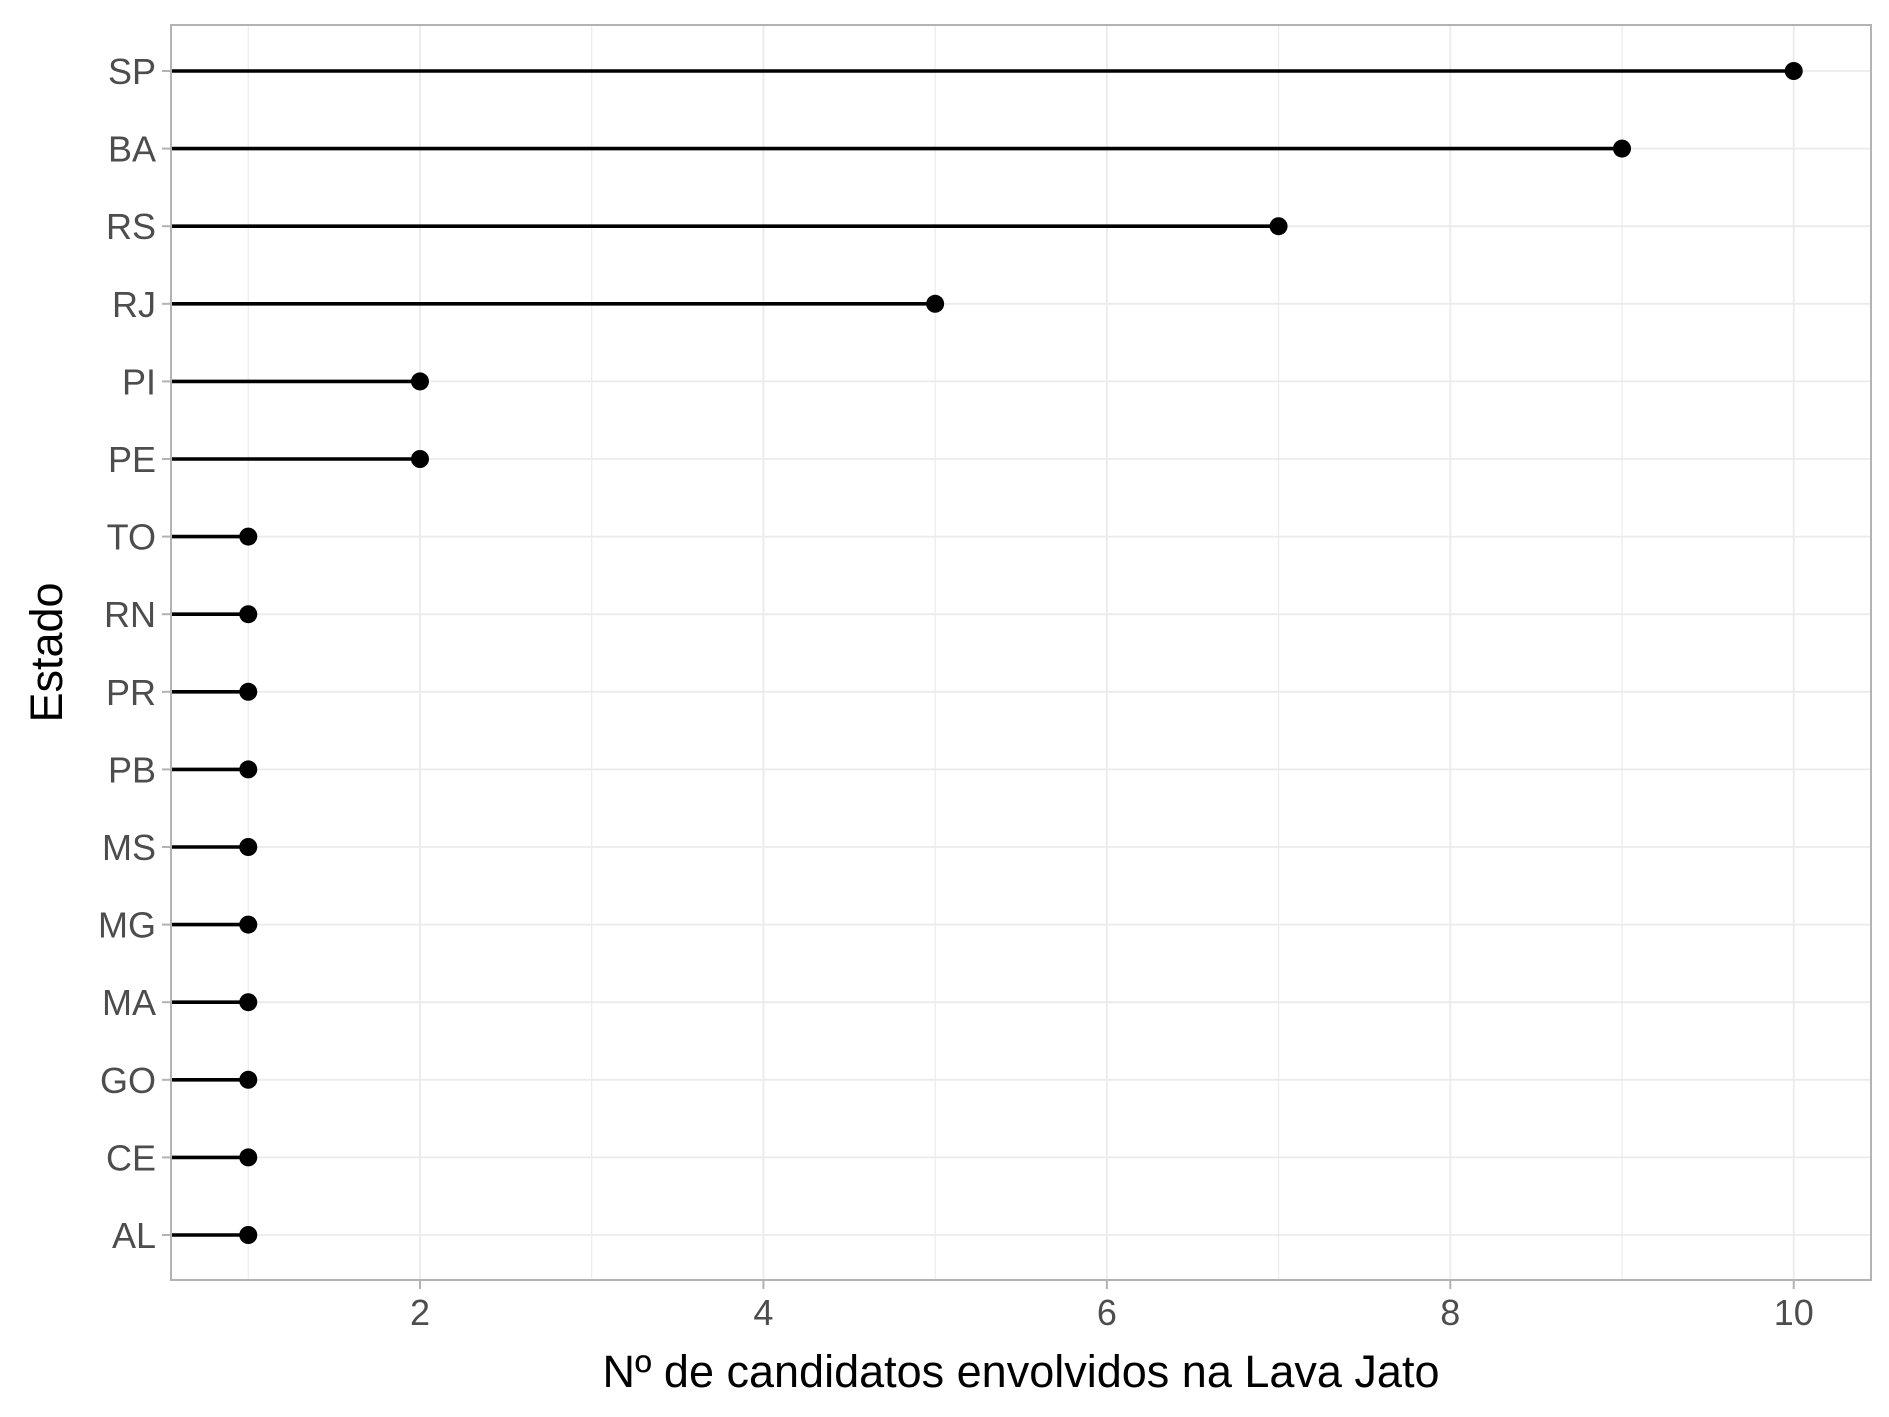 This screenshot has width=1889, height=1417. What do you see at coordinates (248, 769) in the screenshot?
I see `lollipop-point-pb` at bounding box center [248, 769].